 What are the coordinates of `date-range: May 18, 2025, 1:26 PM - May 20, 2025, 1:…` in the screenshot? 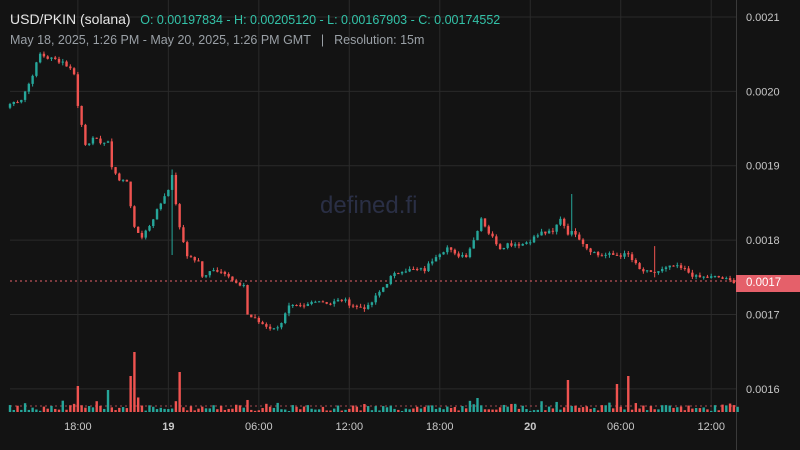 It's located at (160, 40).